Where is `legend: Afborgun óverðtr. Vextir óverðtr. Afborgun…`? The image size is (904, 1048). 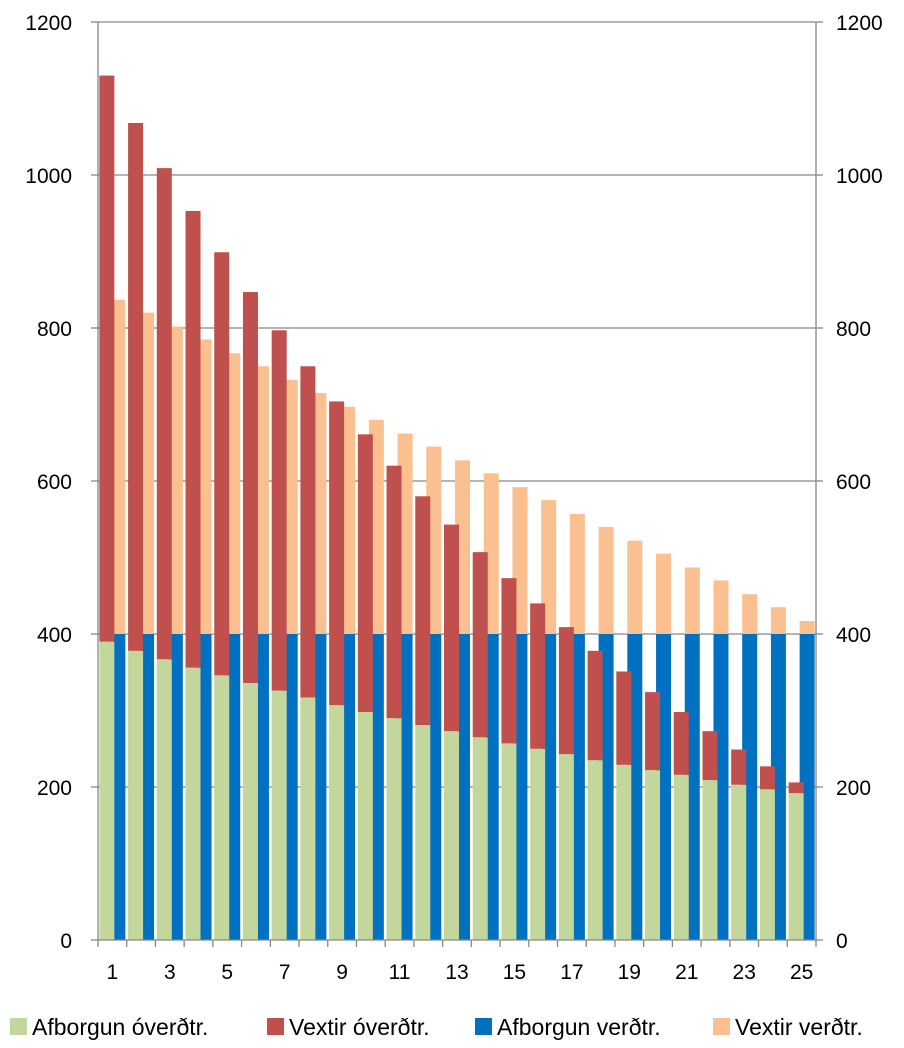 legend: Afborgun óverðtr. Vextir óverðtr. Afborgun… is located at coordinates (436, 1027).